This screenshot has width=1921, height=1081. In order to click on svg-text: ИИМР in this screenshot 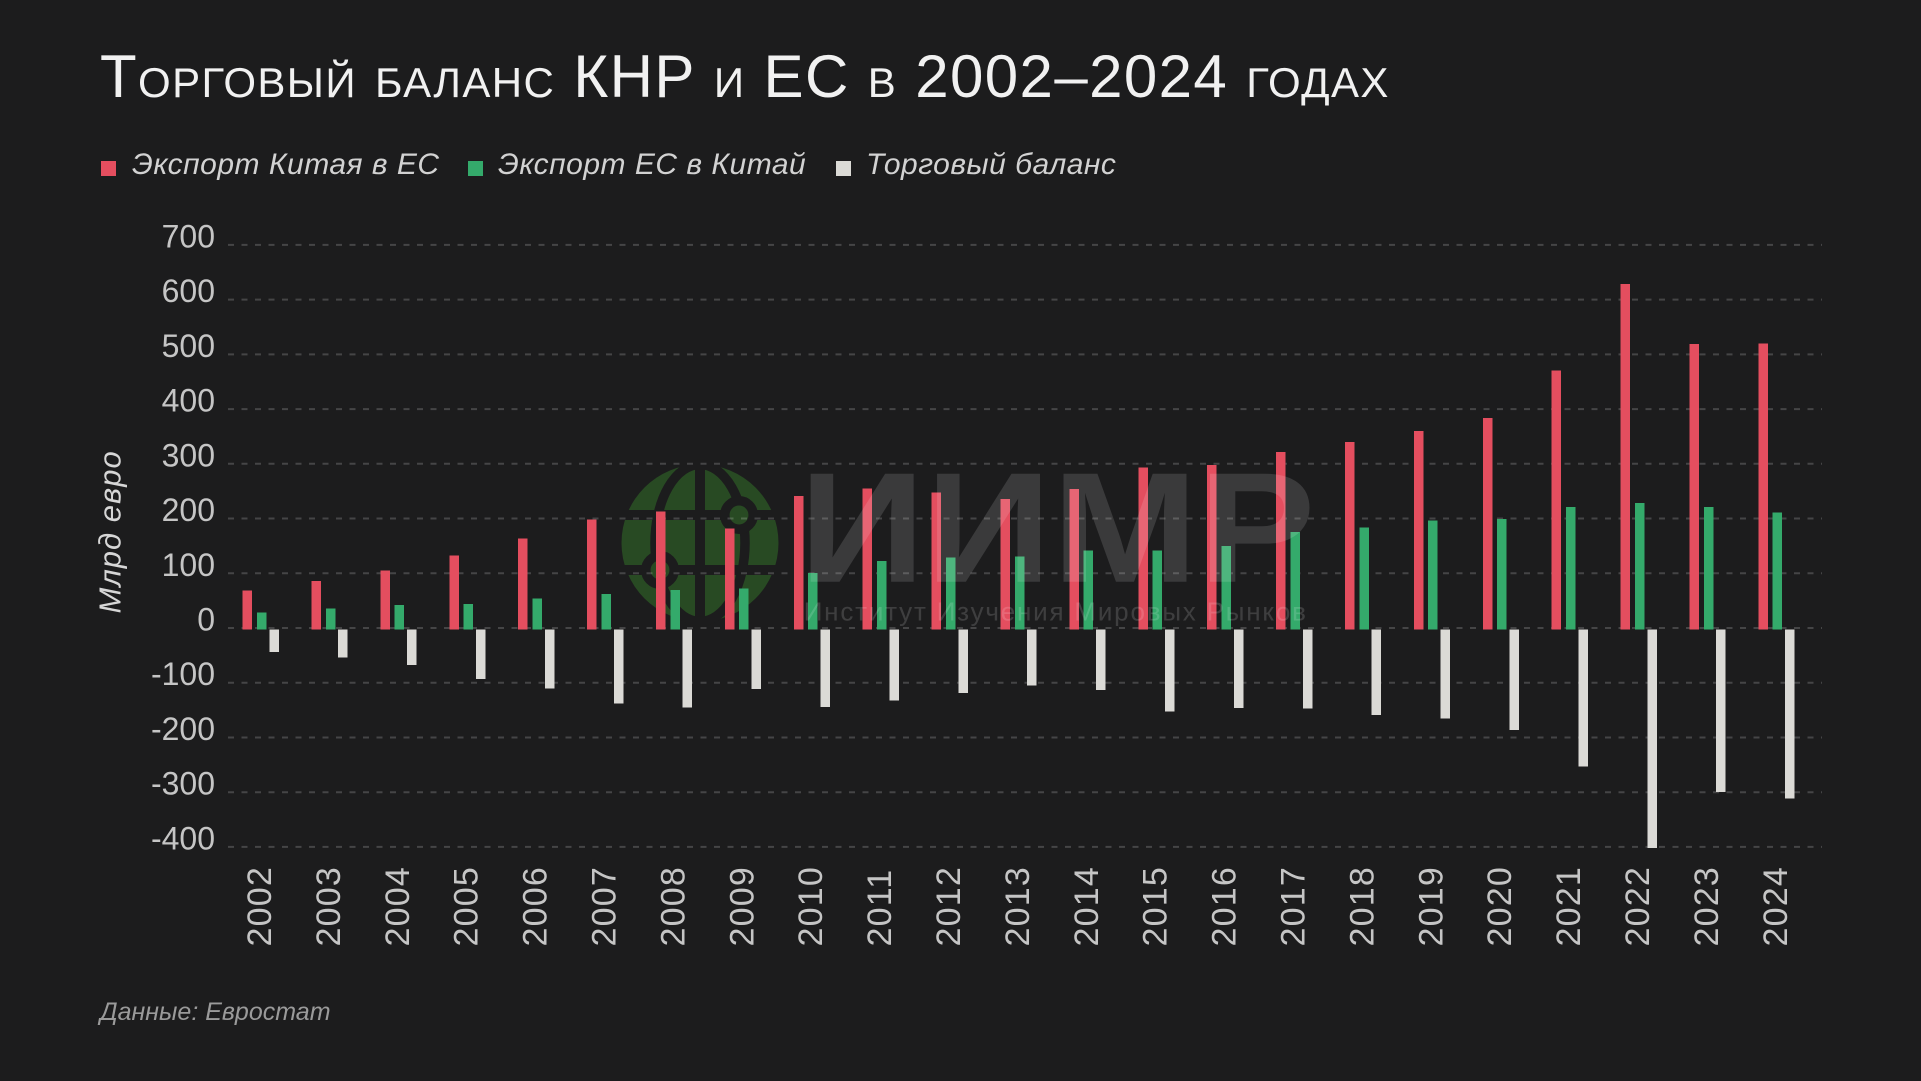, I will do `click(1057, 527)`.